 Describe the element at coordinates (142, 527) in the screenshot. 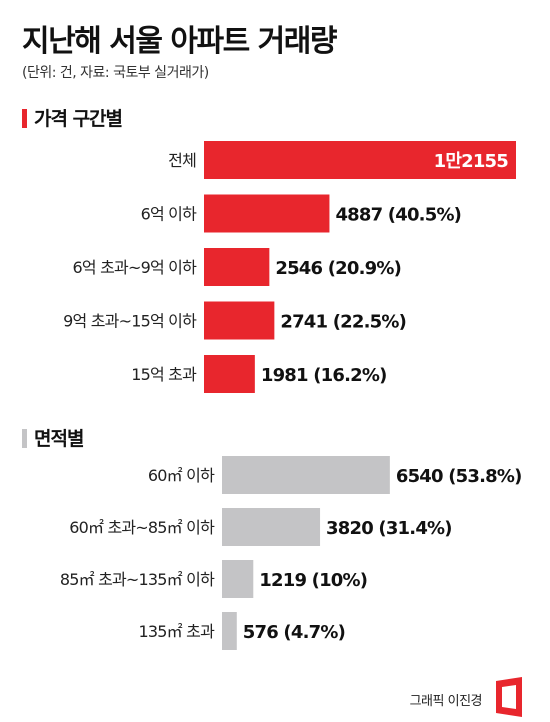

I see `area-category-label-1: 60㎡ 초과~85㎡ 이하` at that location.